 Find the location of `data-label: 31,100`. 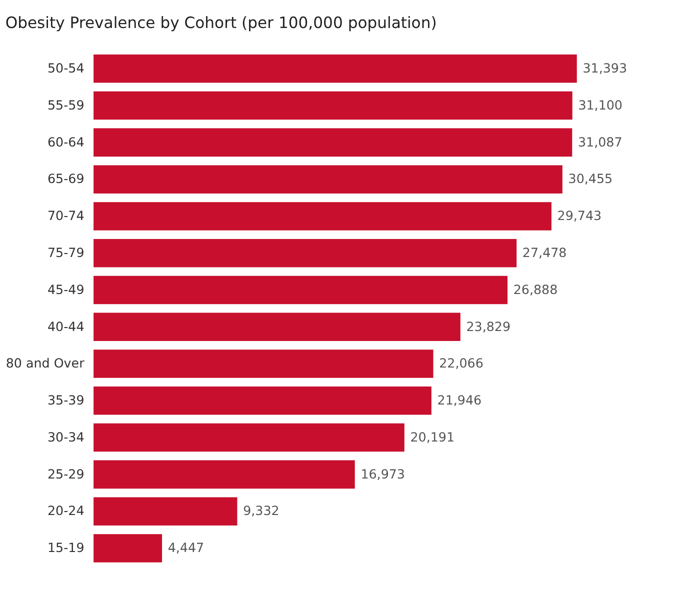

data-label: 31,100 is located at coordinates (600, 104).